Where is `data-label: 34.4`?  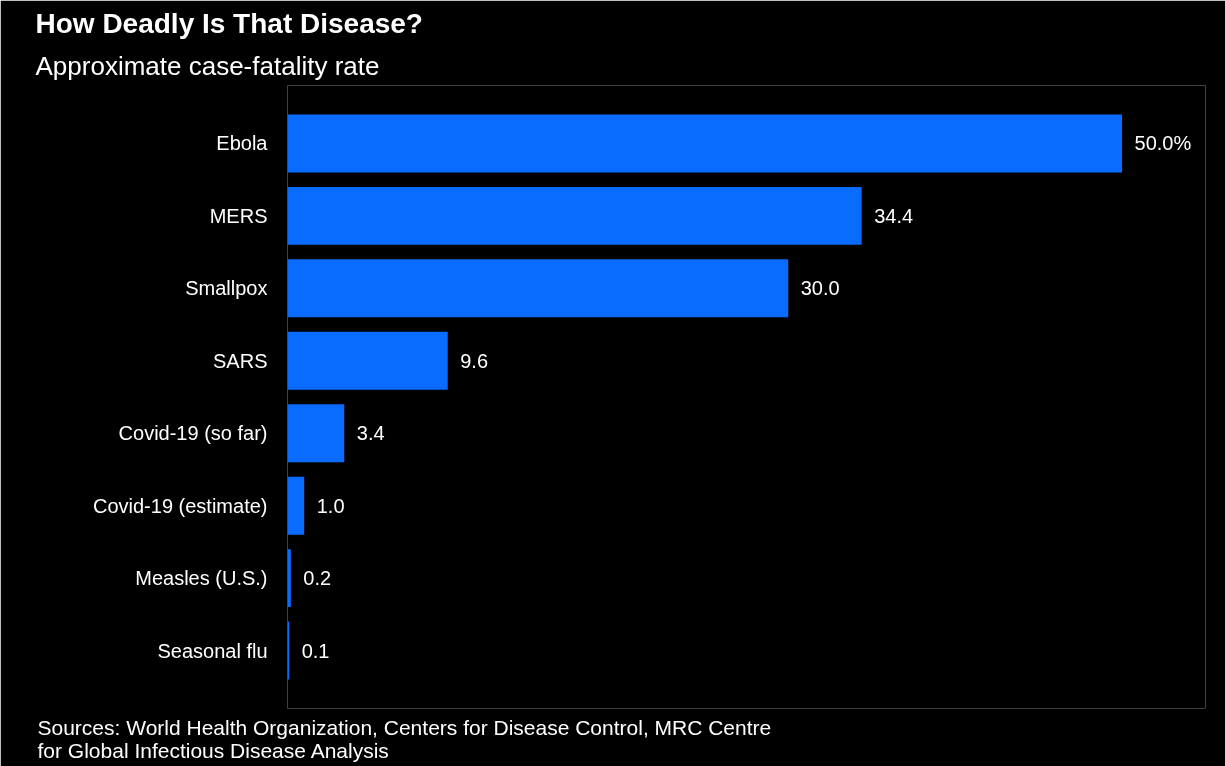 data-label: 34.4 is located at coordinates (894, 215).